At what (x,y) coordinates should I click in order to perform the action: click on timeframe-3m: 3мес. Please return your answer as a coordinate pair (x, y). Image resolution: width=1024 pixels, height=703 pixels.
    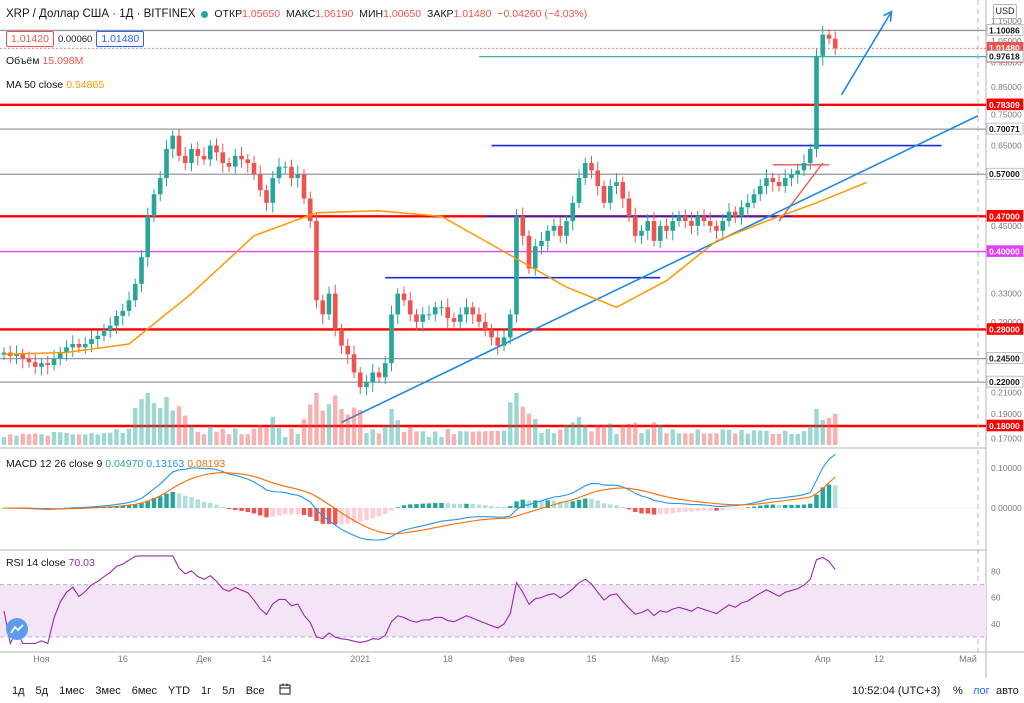
    Looking at the image, I should click on (108, 690).